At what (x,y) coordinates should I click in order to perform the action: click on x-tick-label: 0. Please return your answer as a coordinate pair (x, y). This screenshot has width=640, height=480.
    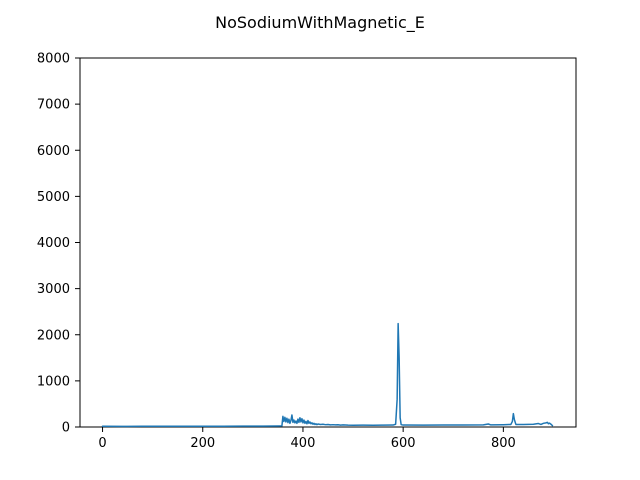
    Looking at the image, I should click on (102, 443).